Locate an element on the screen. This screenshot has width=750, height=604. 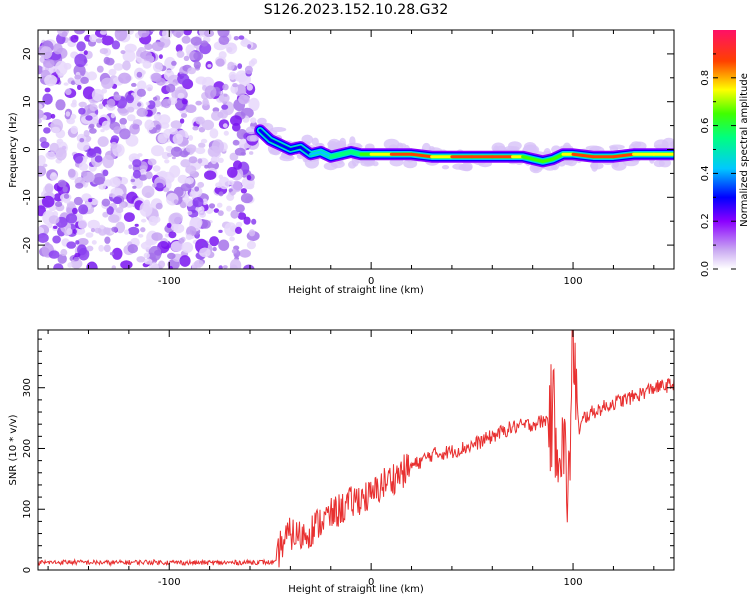
heatmap-ytick-label: -20 is located at coordinates (27, 245).